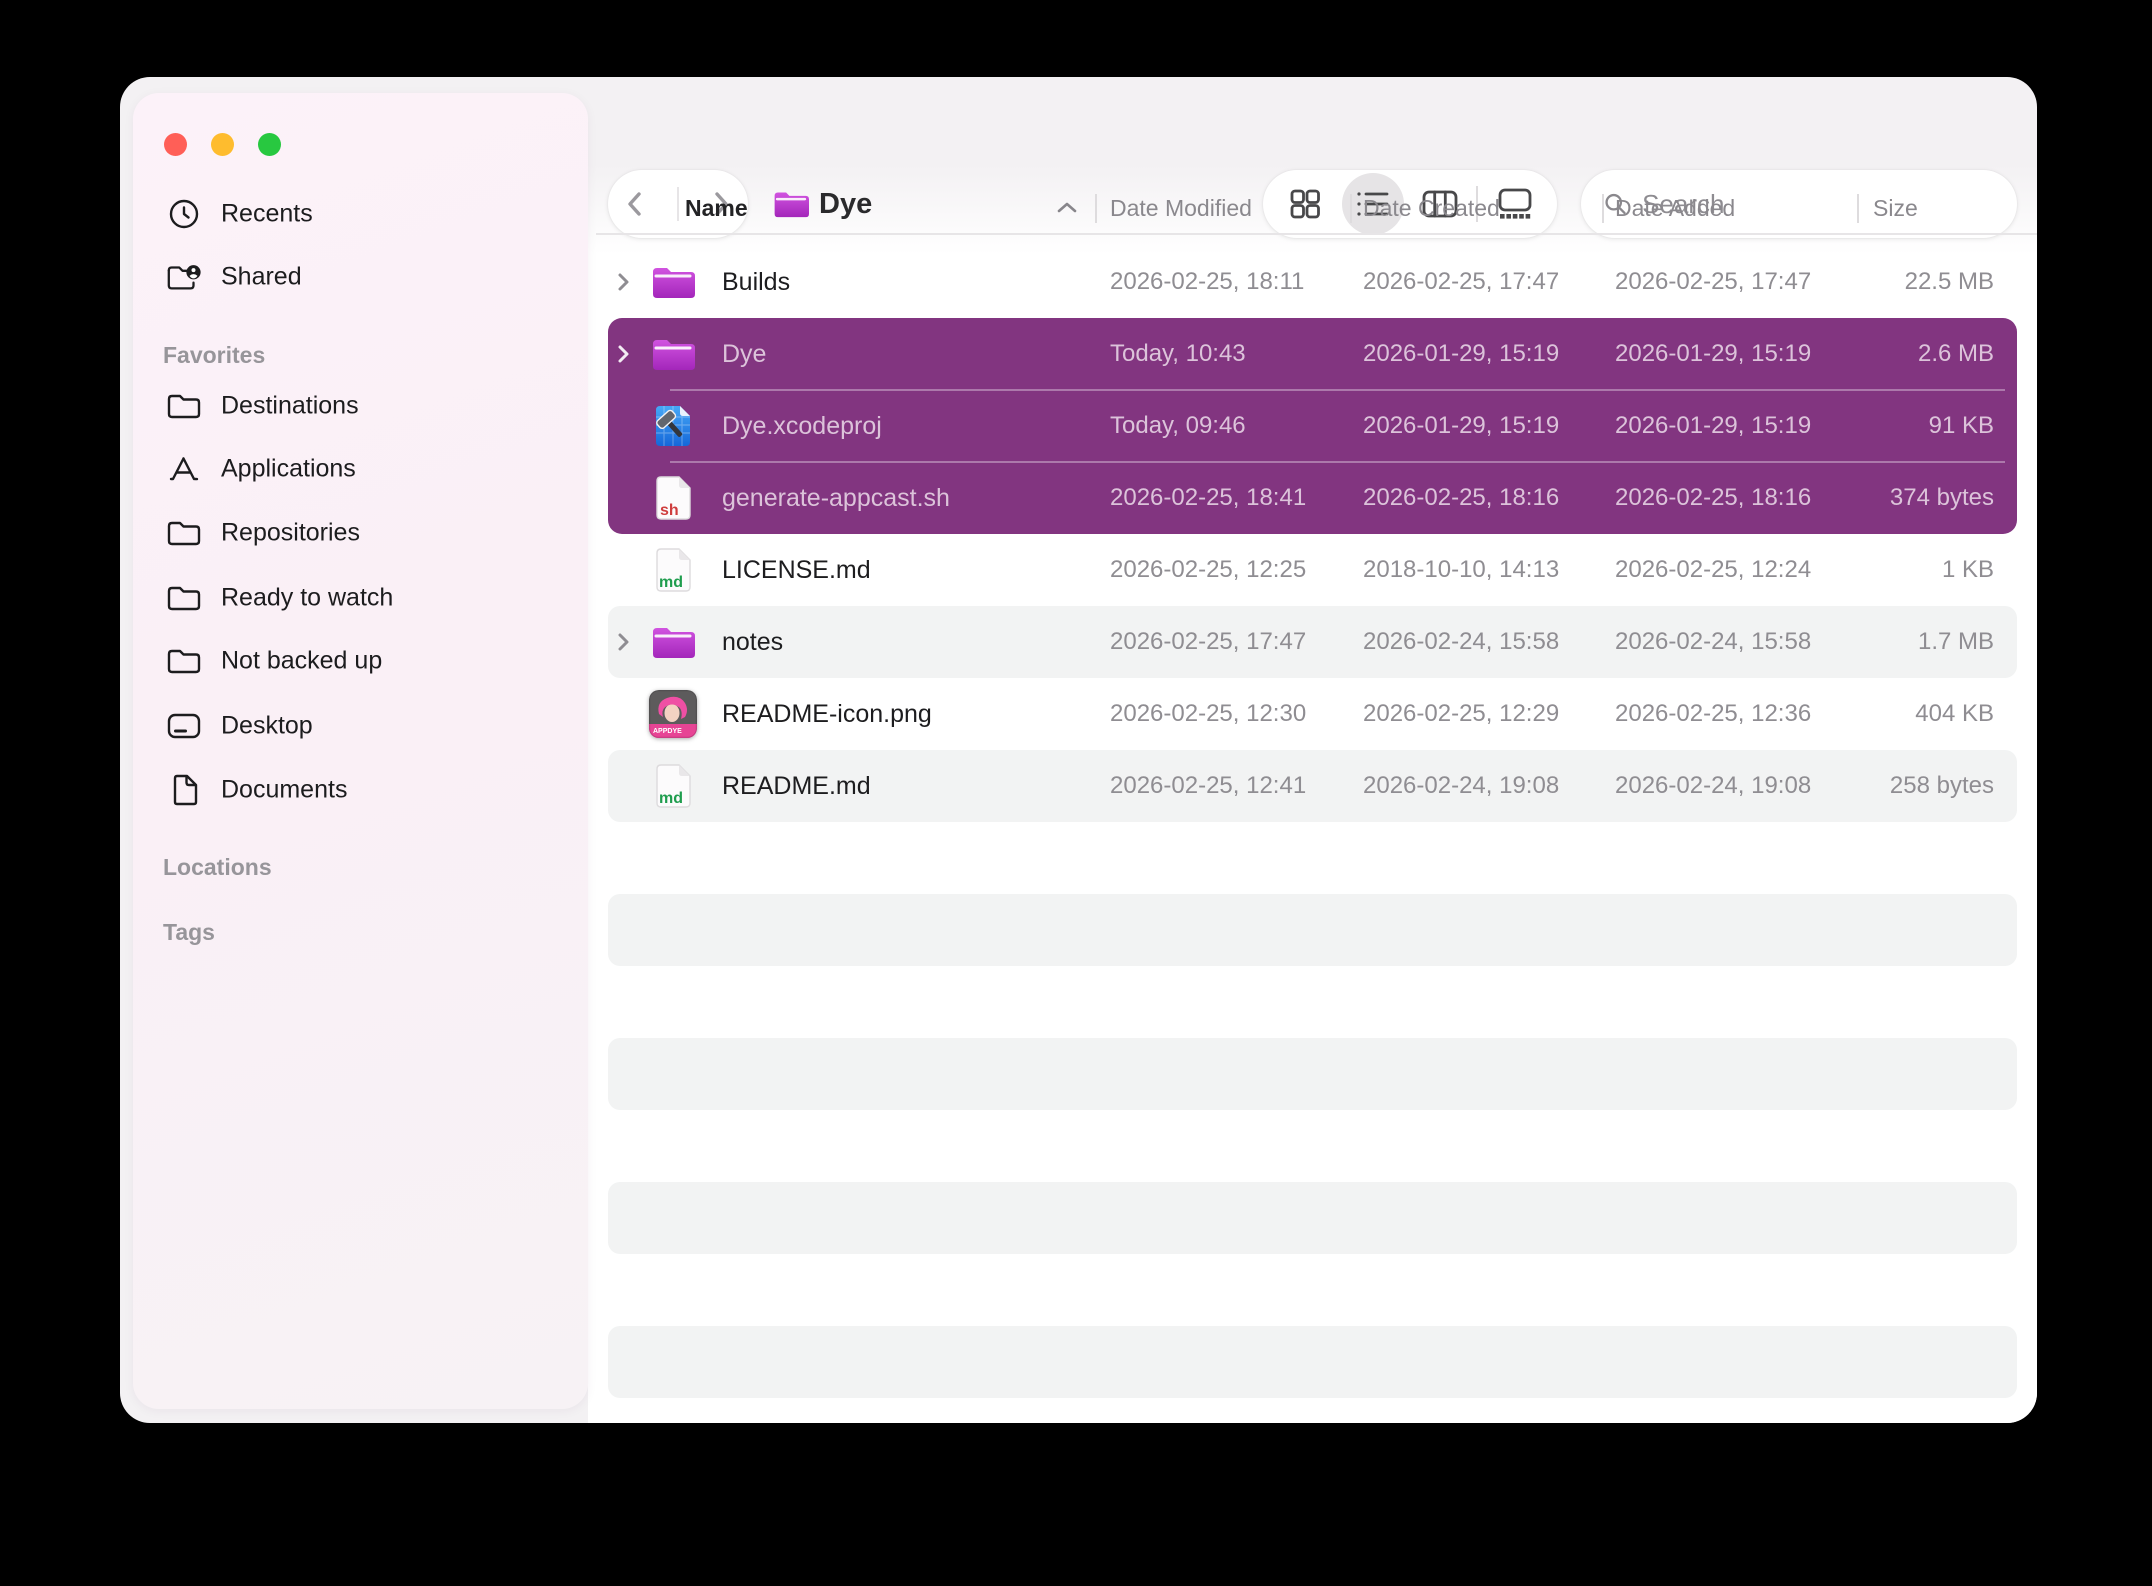  Describe the element at coordinates (1817, 204) in the screenshot. I see `search-input` at that location.